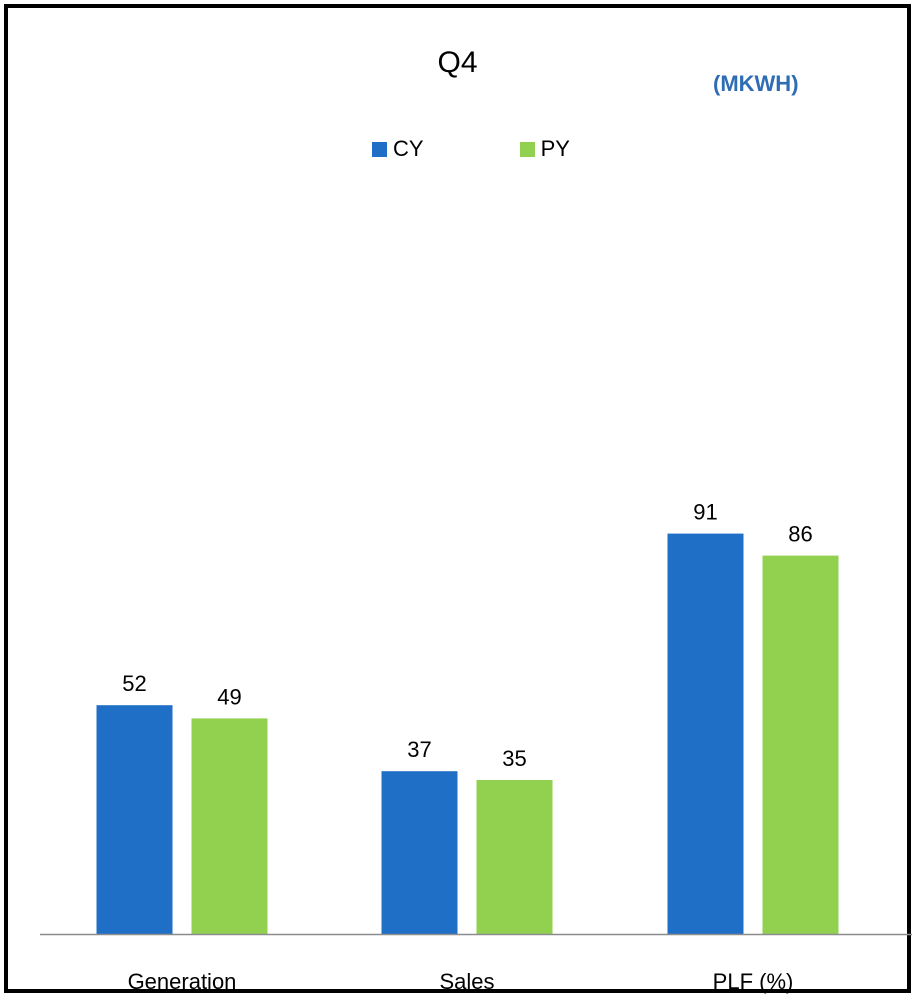  What do you see at coordinates (229, 696) in the screenshot?
I see `data-label-generation-py: 49` at bounding box center [229, 696].